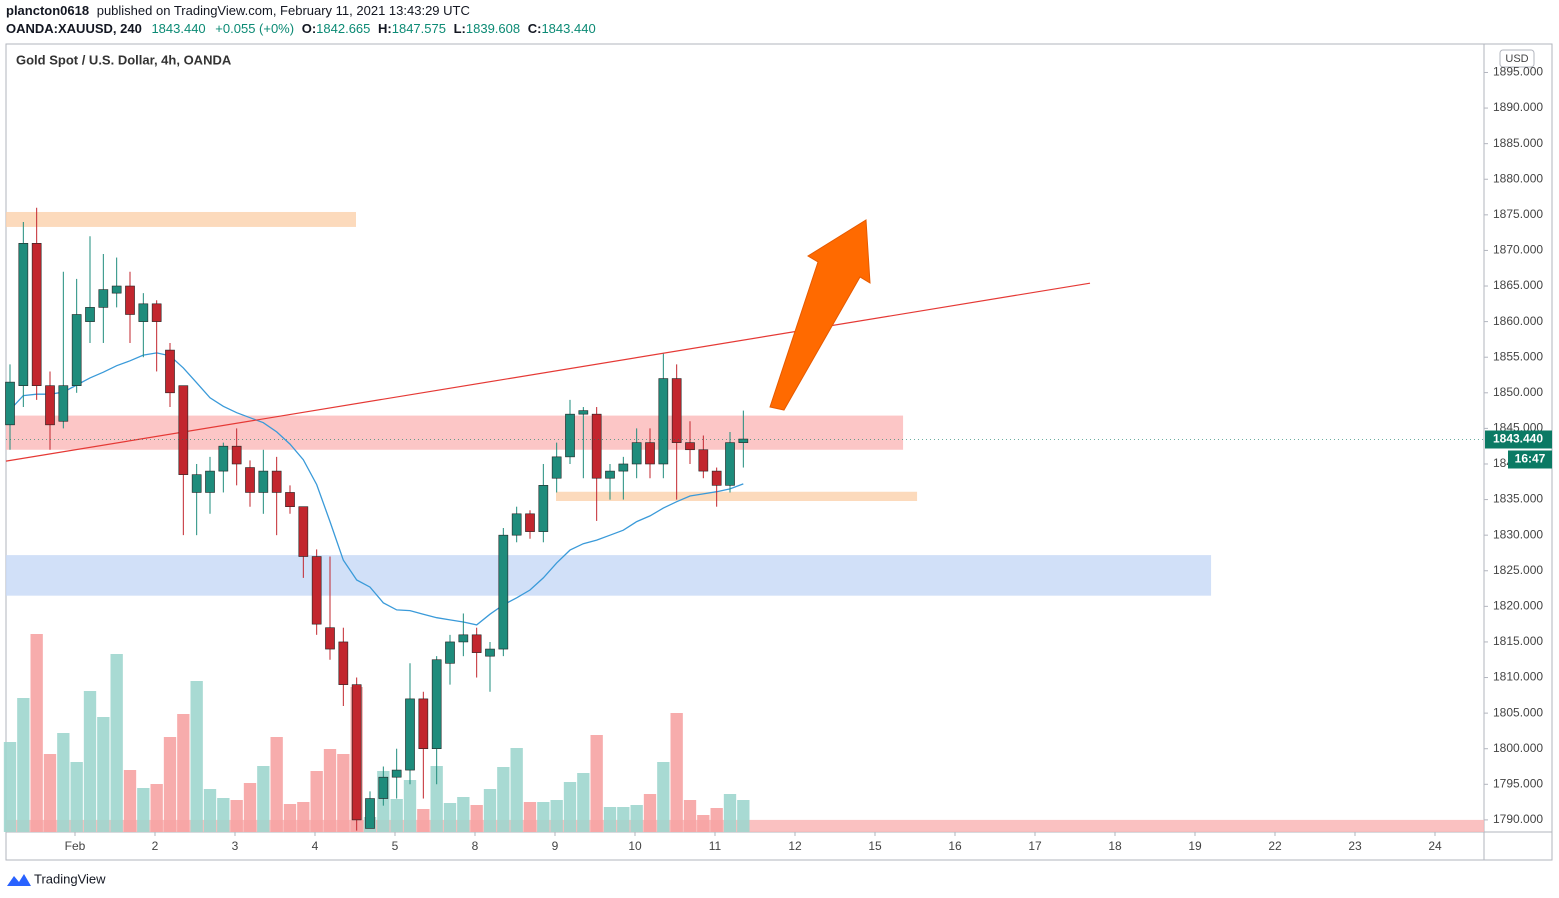 The height and width of the screenshot is (898, 1559). I want to click on x-tick-label: 2, so click(155, 846).